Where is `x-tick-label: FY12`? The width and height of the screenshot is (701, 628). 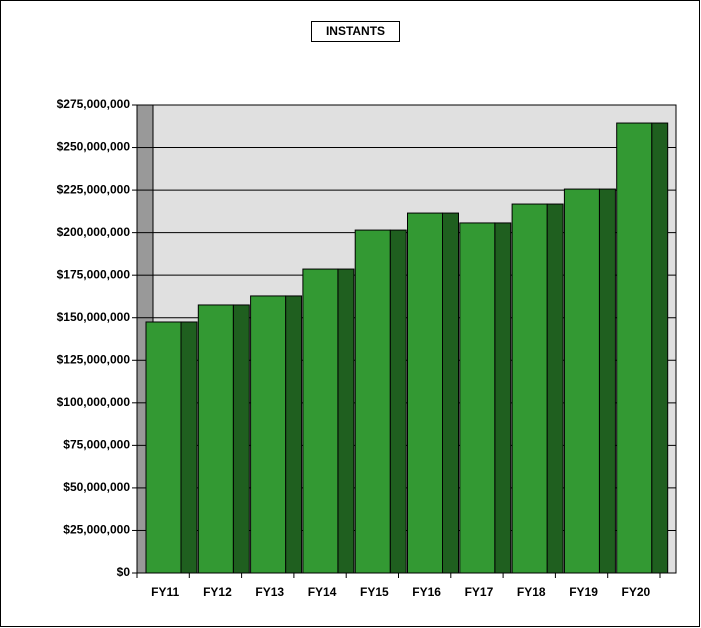 x-tick-label: FY12 is located at coordinates (217, 592).